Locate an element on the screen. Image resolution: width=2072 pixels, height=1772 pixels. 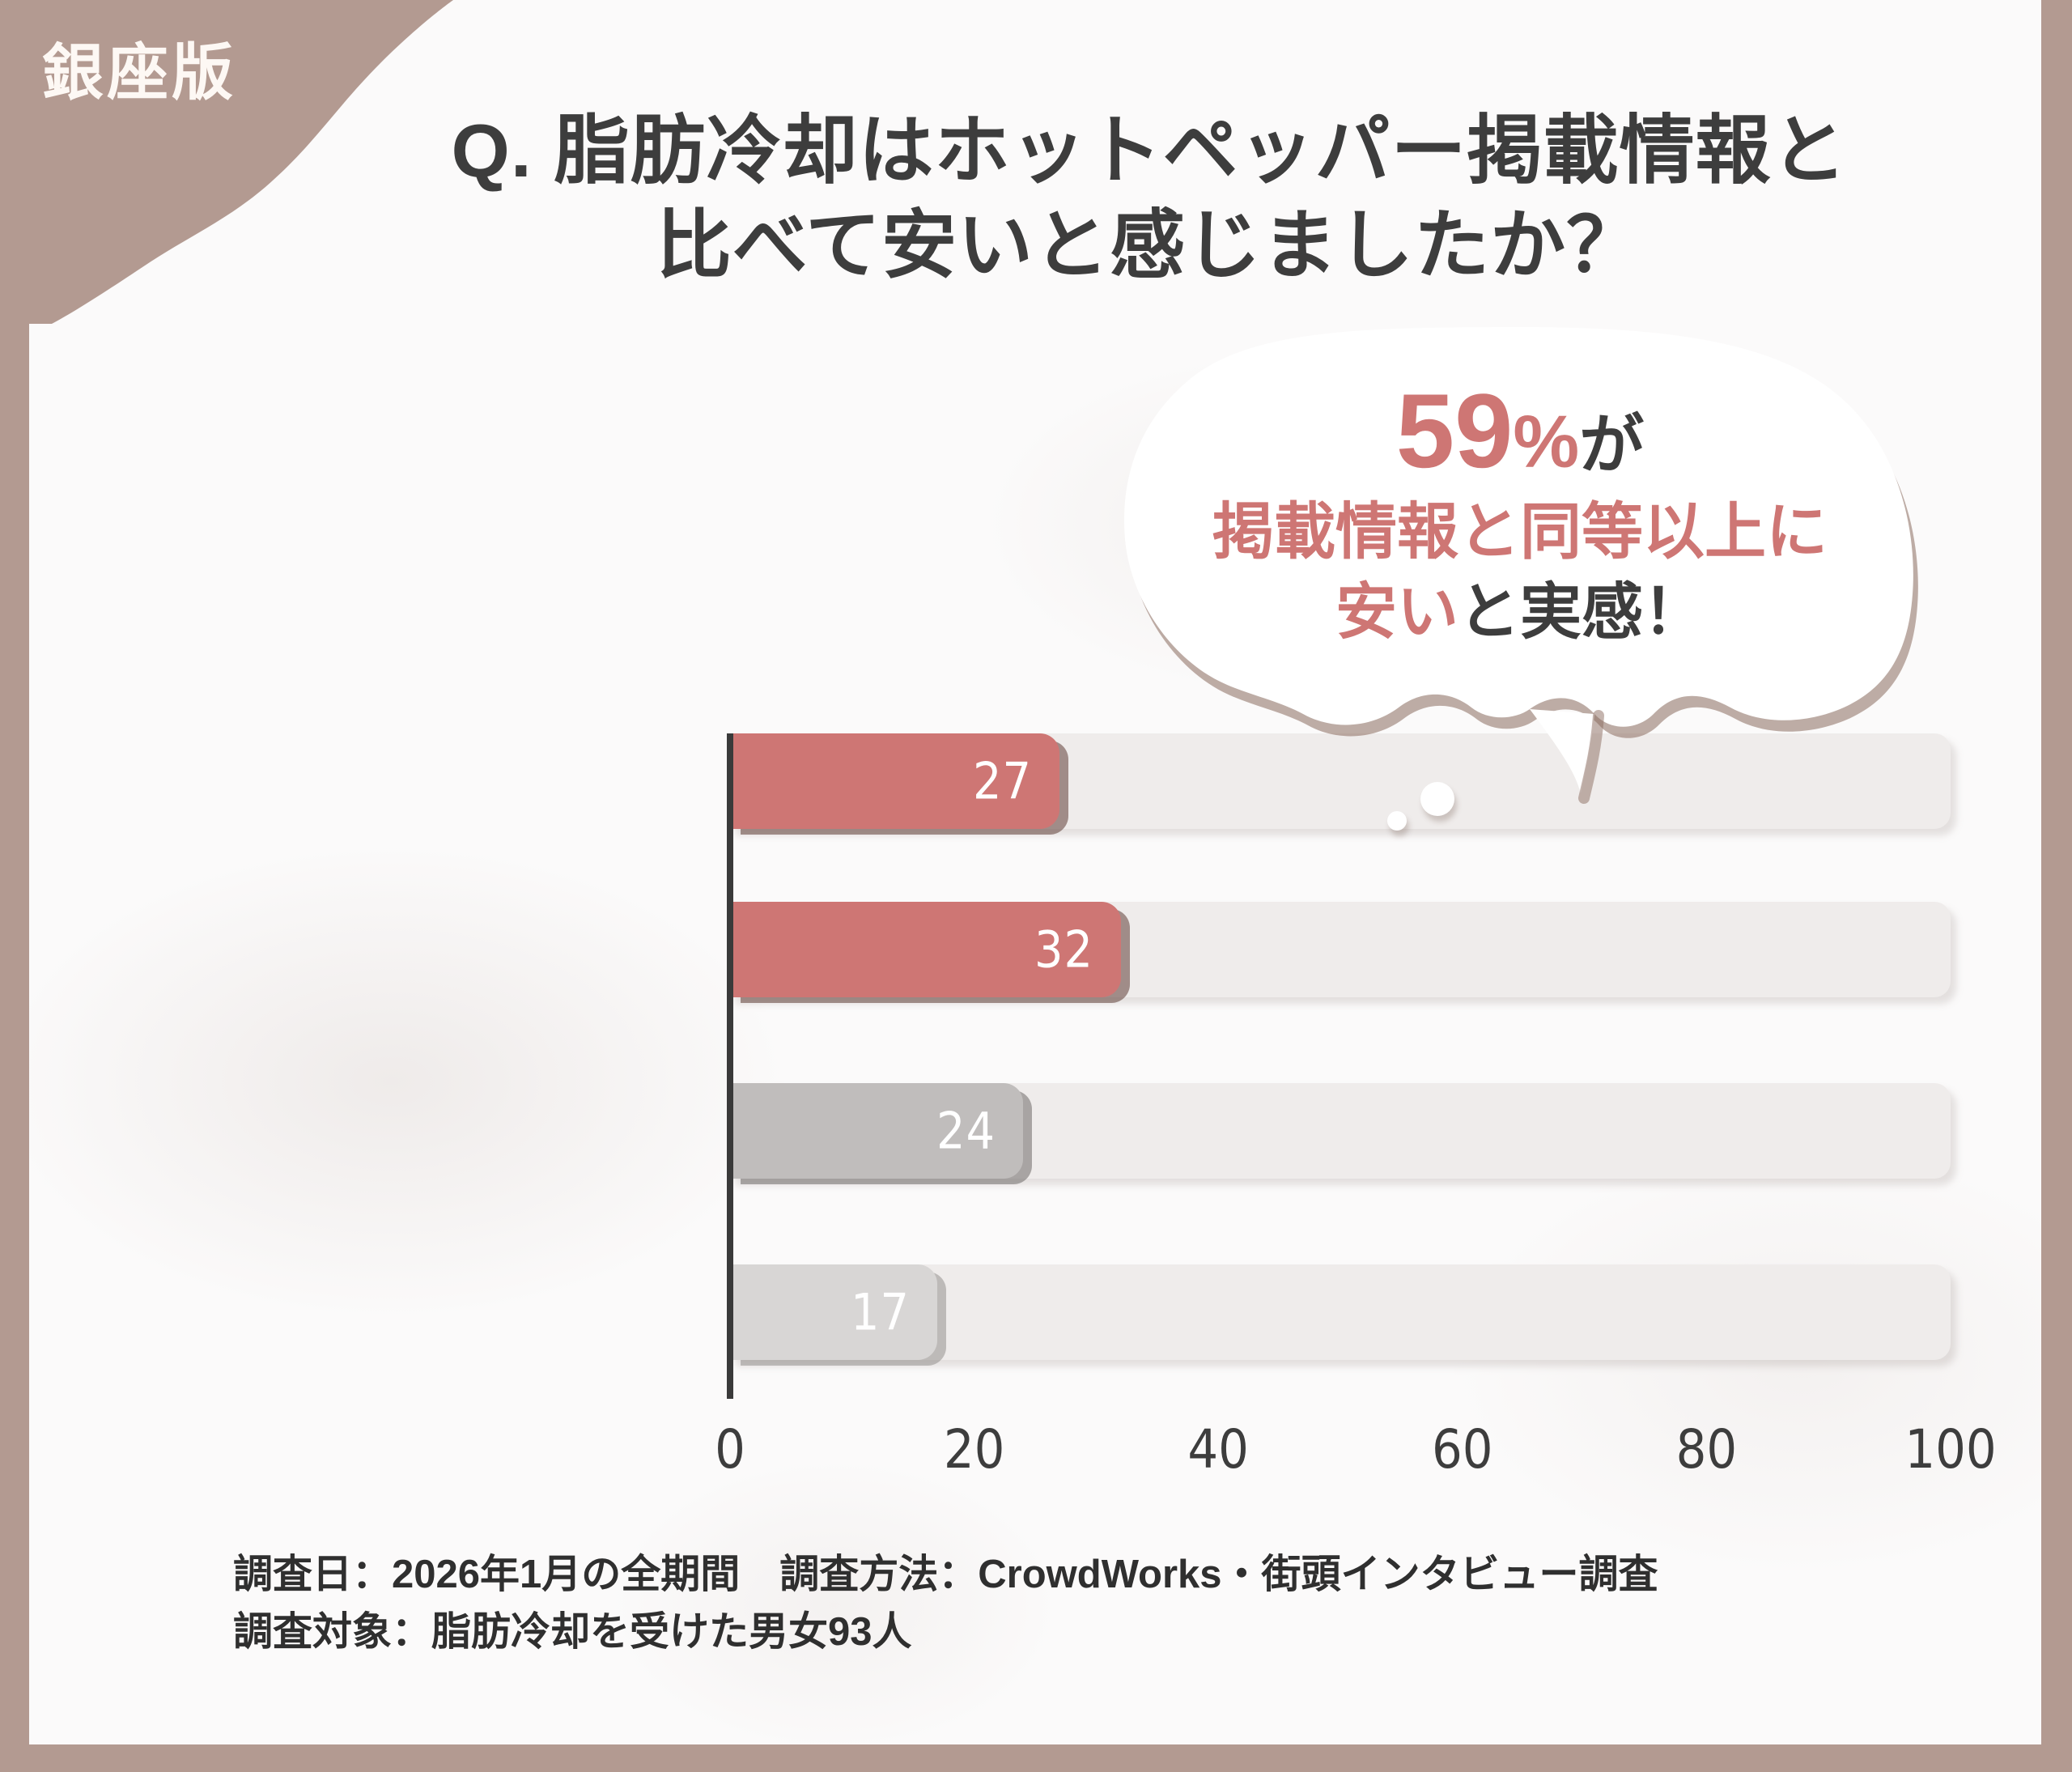
ginza-badge-blob is located at coordinates (226, 162).